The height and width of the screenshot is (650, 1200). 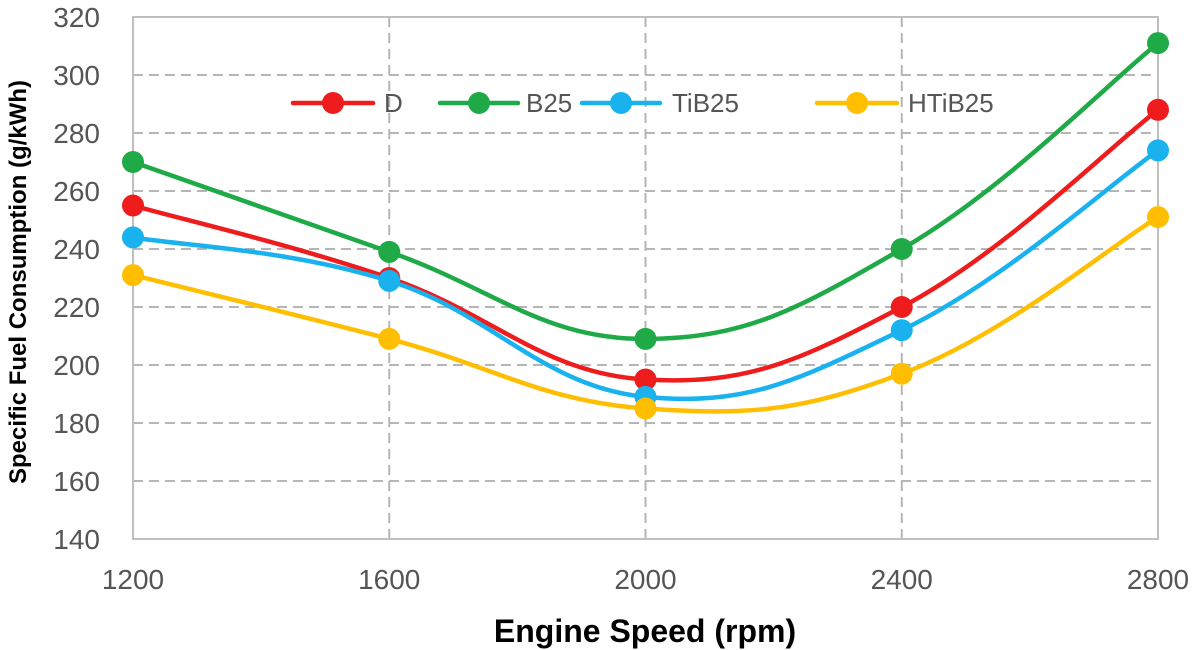 I want to click on y-tick-label: 240, so click(x=76, y=249).